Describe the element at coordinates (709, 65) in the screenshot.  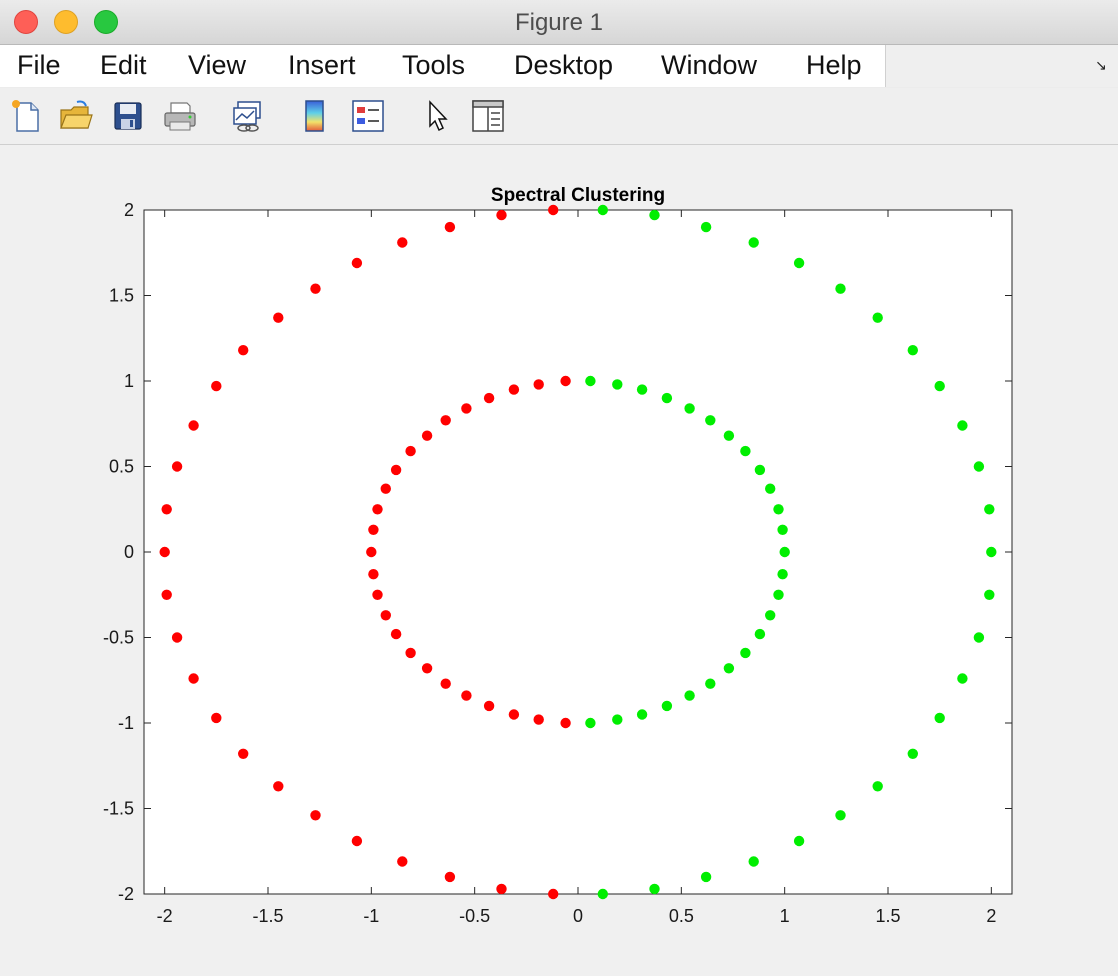
I see `menu-window: Window` at that location.